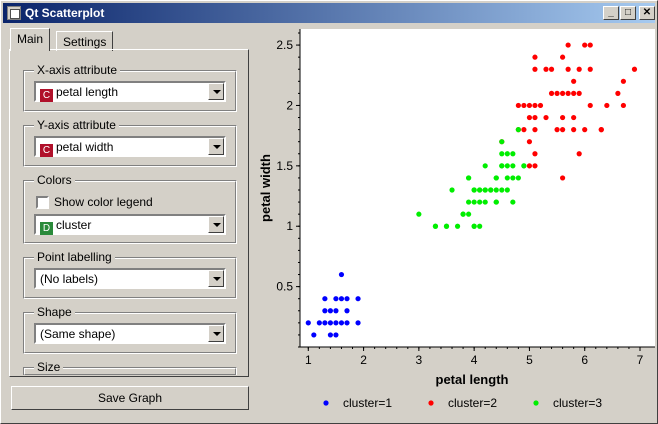 The width and height of the screenshot is (658, 424). Describe the element at coordinates (308, 360) in the screenshot. I see `x-tick-label: 1` at that location.